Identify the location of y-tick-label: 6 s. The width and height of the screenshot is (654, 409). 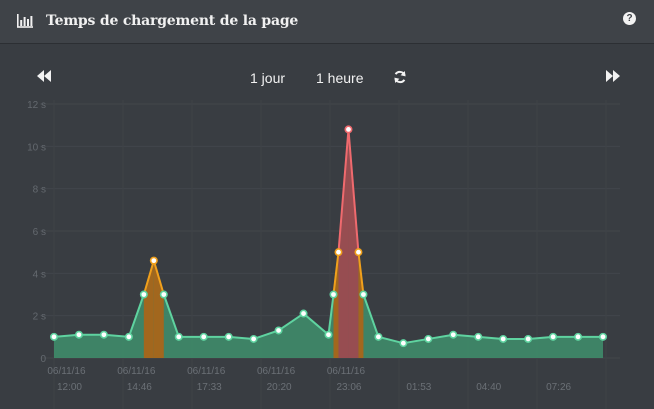
(39, 232).